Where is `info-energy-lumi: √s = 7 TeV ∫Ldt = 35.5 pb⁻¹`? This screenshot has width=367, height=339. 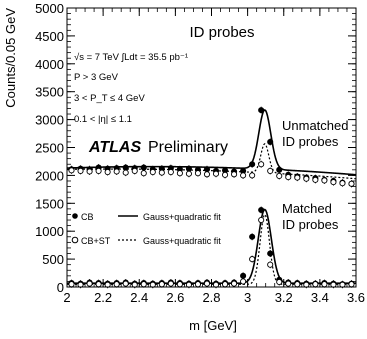
info-energy-lumi: √s = 7 TeV ∫Ldt = 35.5 pb⁻¹ is located at coordinates (131, 57).